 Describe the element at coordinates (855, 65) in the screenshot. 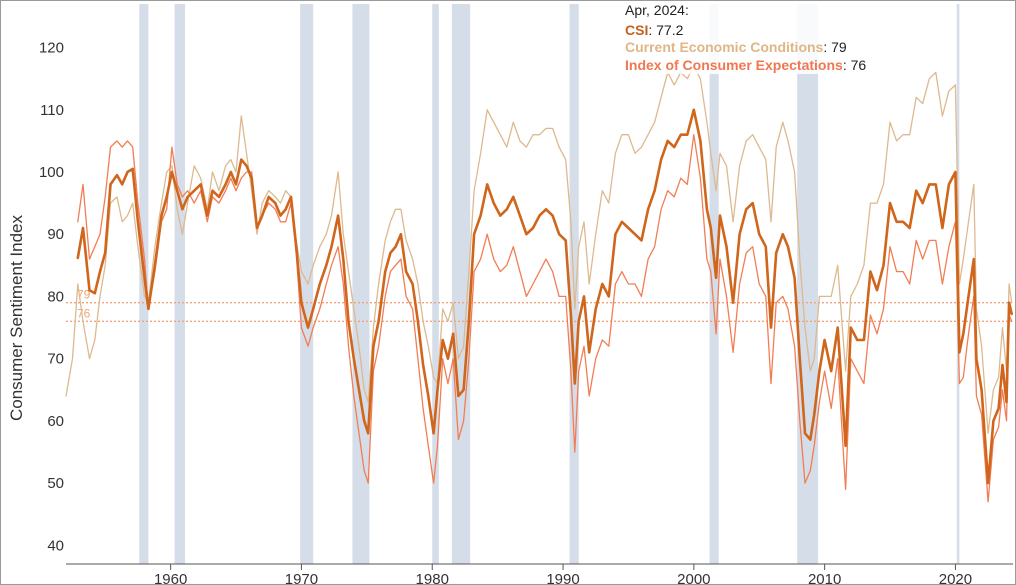

I see `tooltip-series-value: : 76` at that location.